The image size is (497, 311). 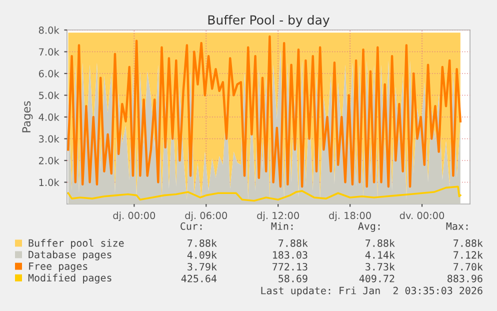 I want to click on text: 409.72, so click(x=376, y=278).